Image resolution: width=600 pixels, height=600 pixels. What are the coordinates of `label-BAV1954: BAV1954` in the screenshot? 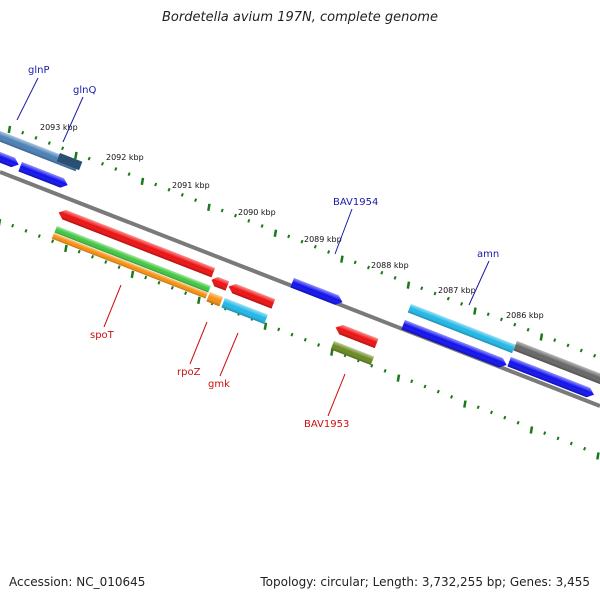 It's located at (355, 202).